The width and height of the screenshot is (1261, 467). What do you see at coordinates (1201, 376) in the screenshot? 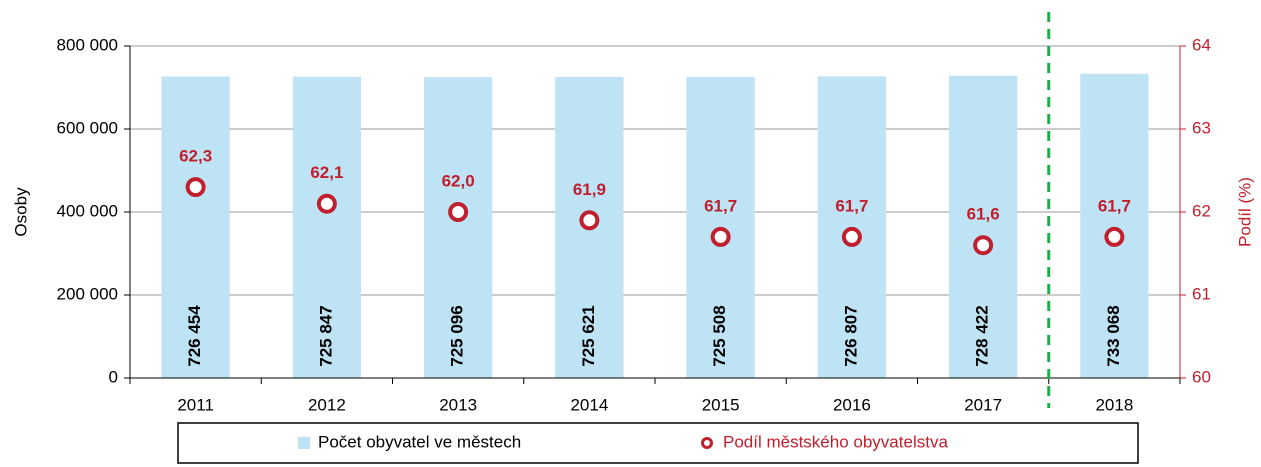
I see `y2-tick-label: 60` at bounding box center [1201, 376].